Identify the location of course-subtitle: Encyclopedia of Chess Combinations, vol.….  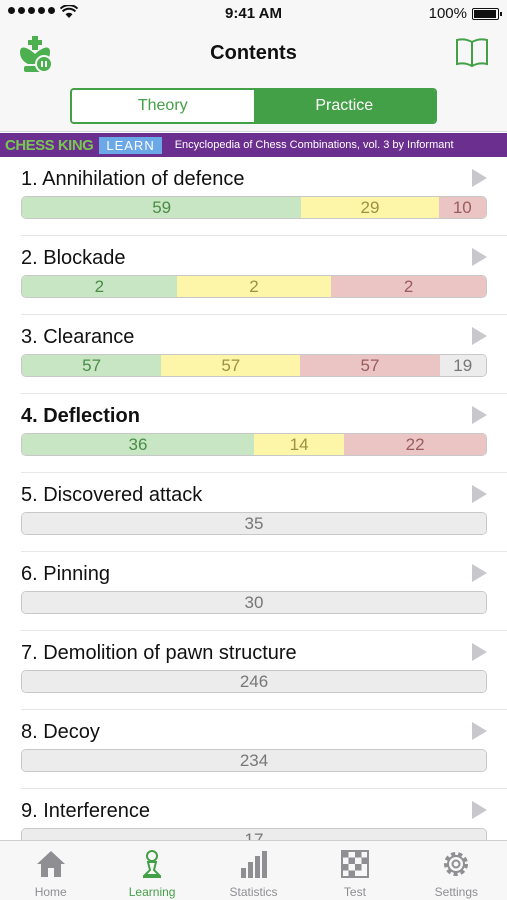
(314, 145).